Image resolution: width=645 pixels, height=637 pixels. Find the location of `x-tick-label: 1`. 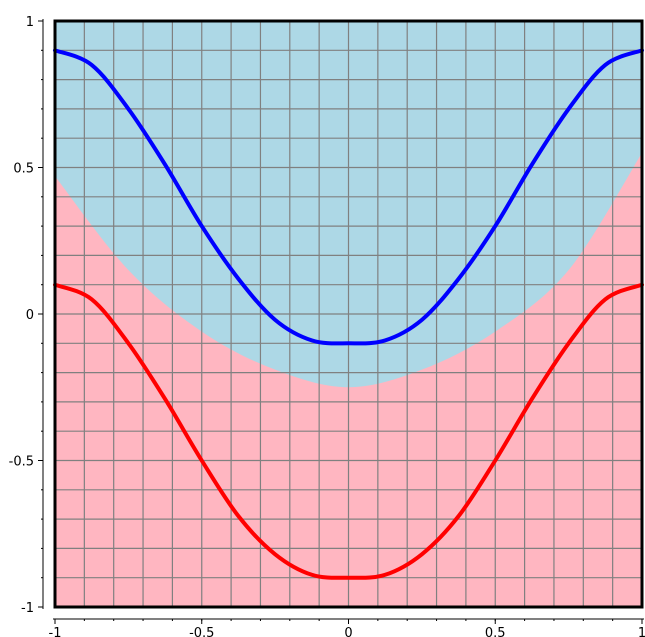

x-tick-label: 1 is located at coordinates (641, 631).